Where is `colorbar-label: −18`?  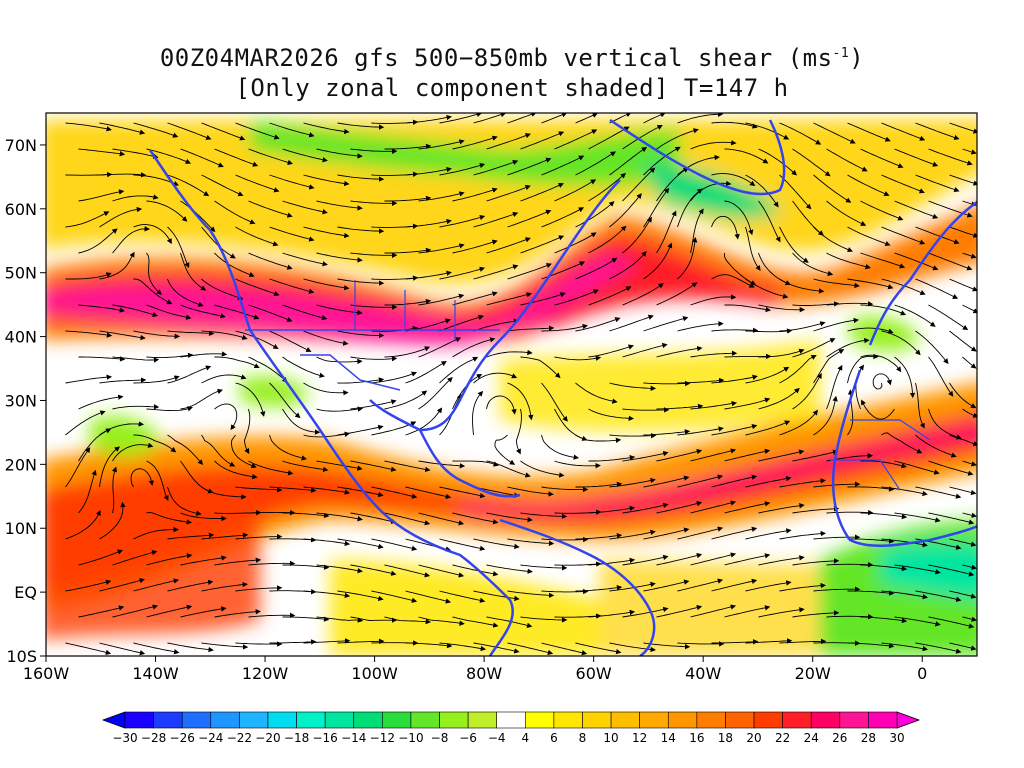
colorbar-label: −18 is located at coordinates (296, 738).